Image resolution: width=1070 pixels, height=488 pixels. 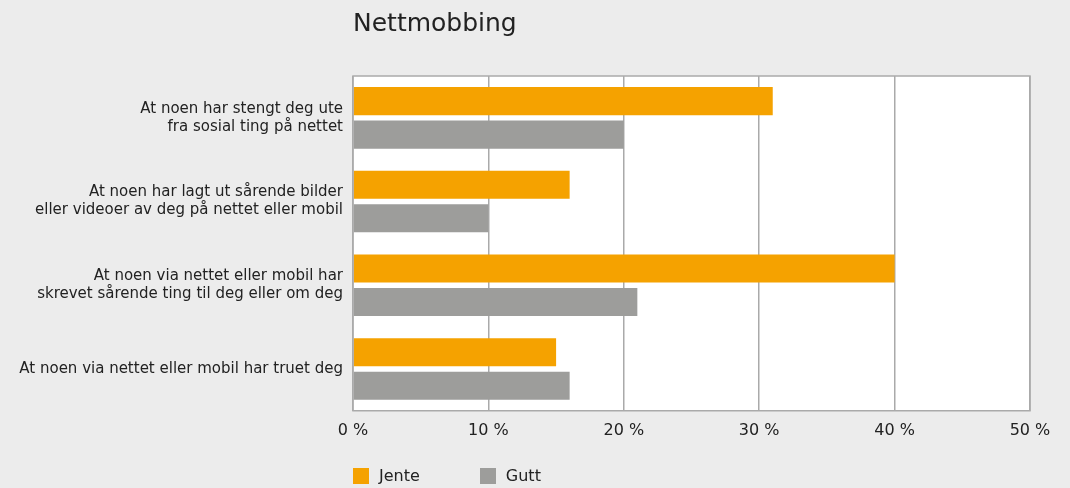 I want to click on legend-label: Gutt, so click(x=523, y=475).